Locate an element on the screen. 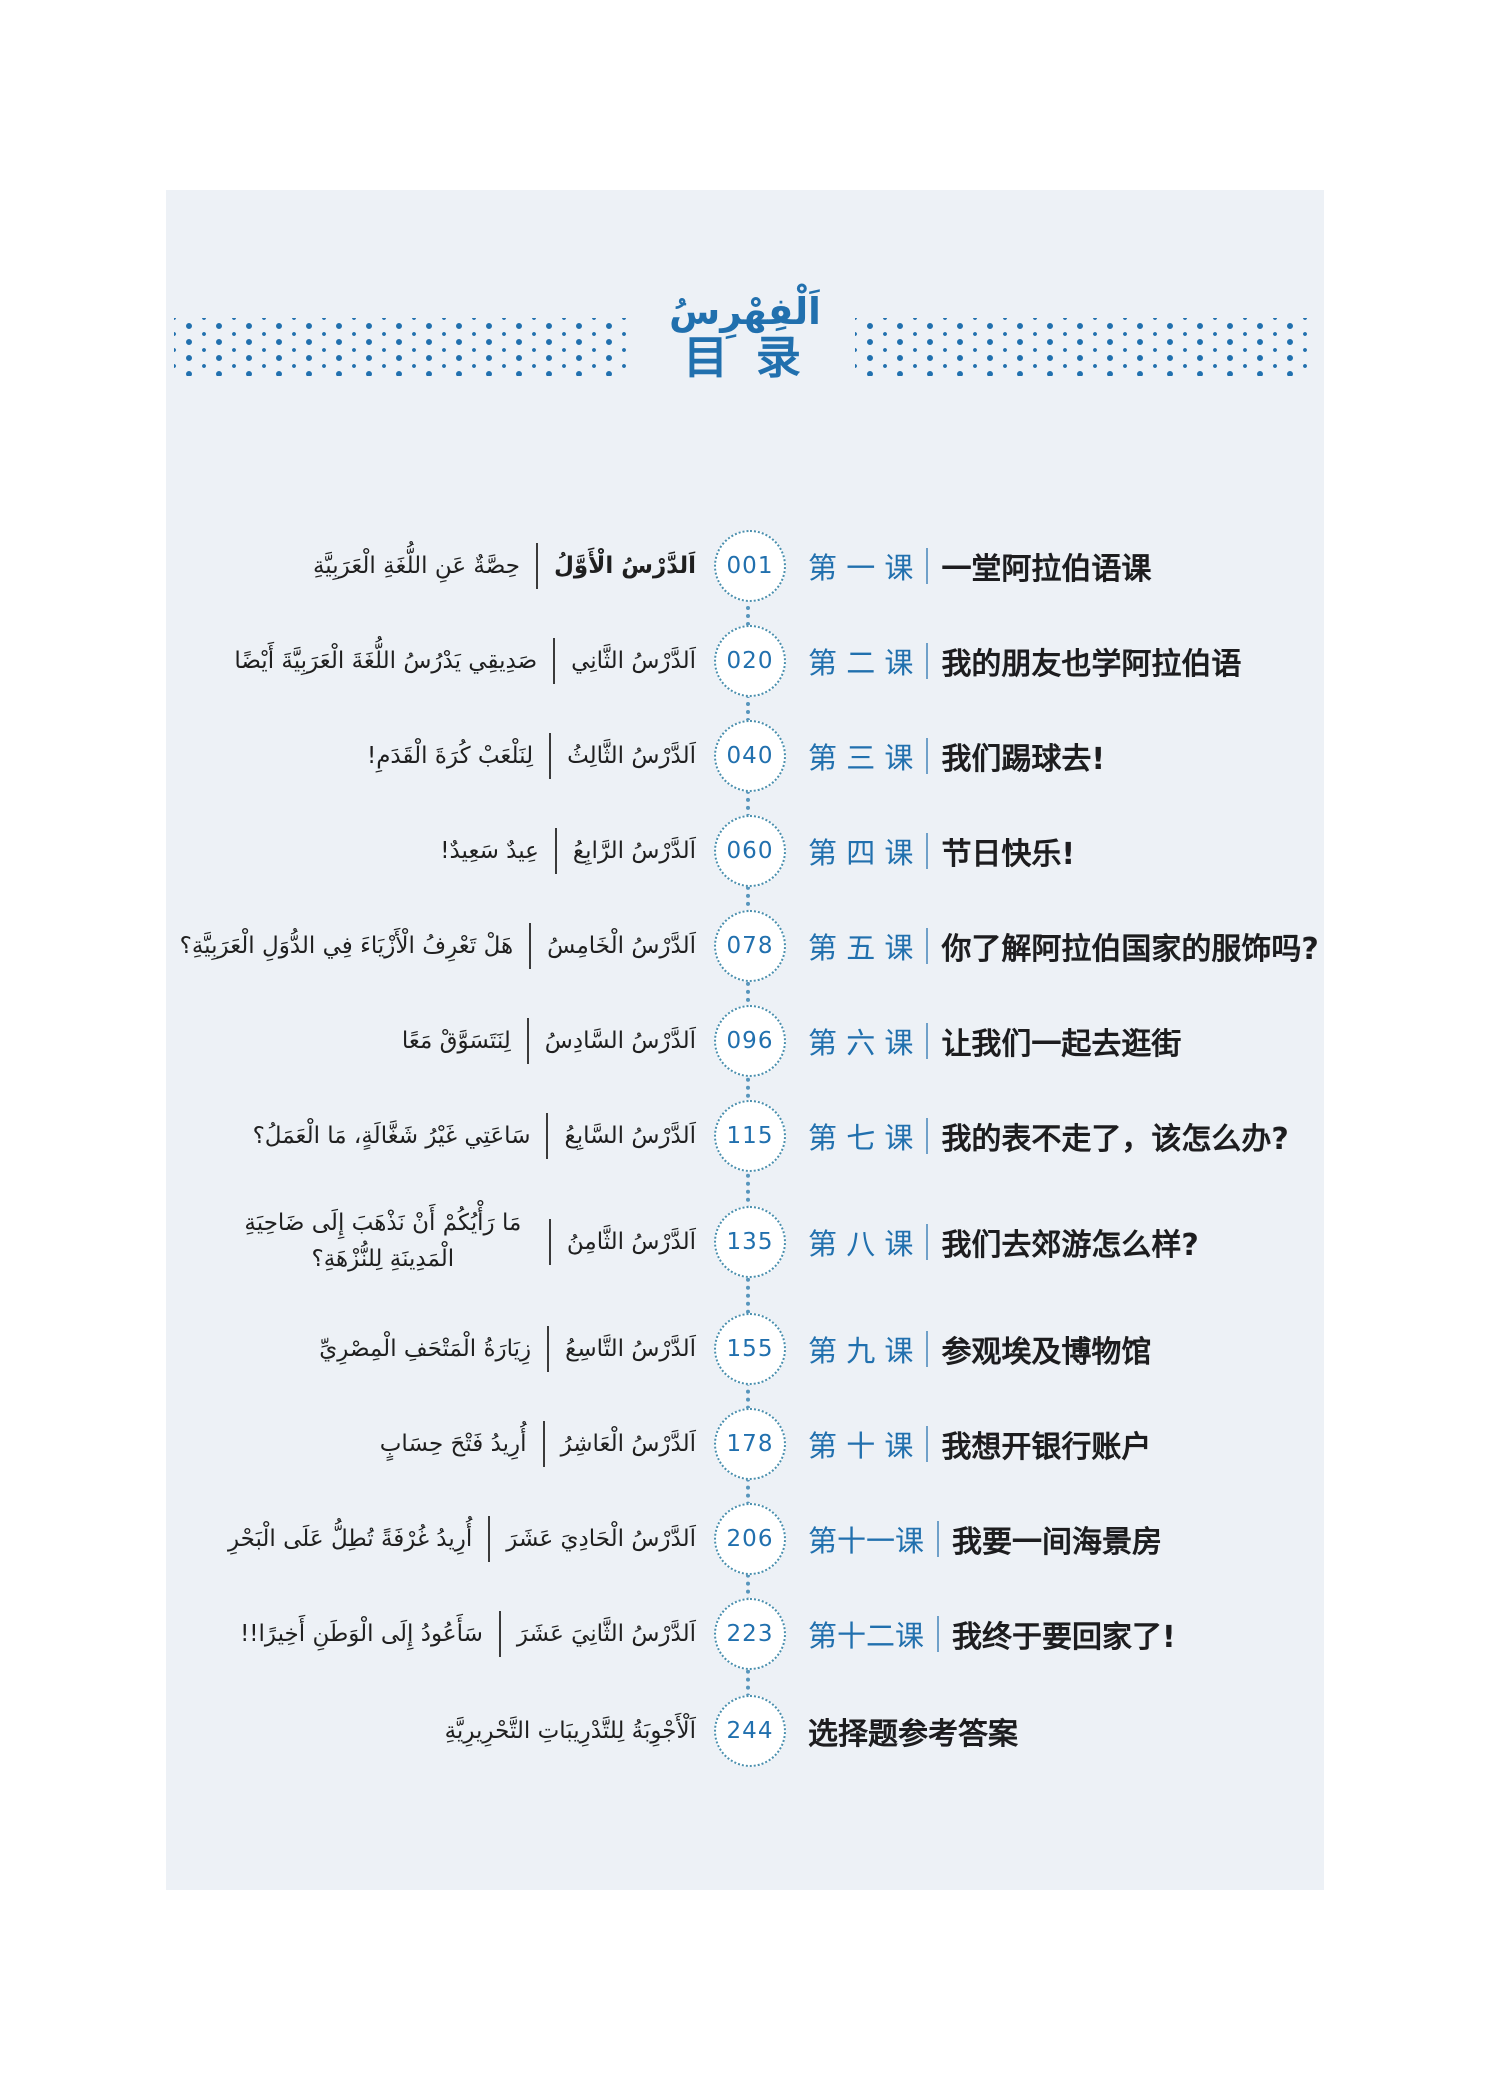 This screenshot has width=1490, height=2077. toc-header: اَلْفِهْرِسُ 目 录 is located at coordinates (745, 338).